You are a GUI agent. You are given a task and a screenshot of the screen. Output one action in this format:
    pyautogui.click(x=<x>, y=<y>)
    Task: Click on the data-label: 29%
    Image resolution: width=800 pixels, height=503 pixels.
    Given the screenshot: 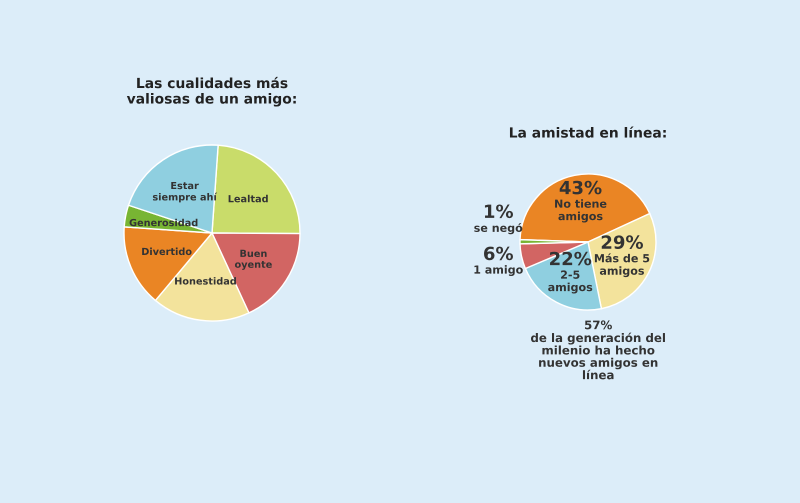 What is the action you would take?
    pyautogui.click(x=622, y=242)
    